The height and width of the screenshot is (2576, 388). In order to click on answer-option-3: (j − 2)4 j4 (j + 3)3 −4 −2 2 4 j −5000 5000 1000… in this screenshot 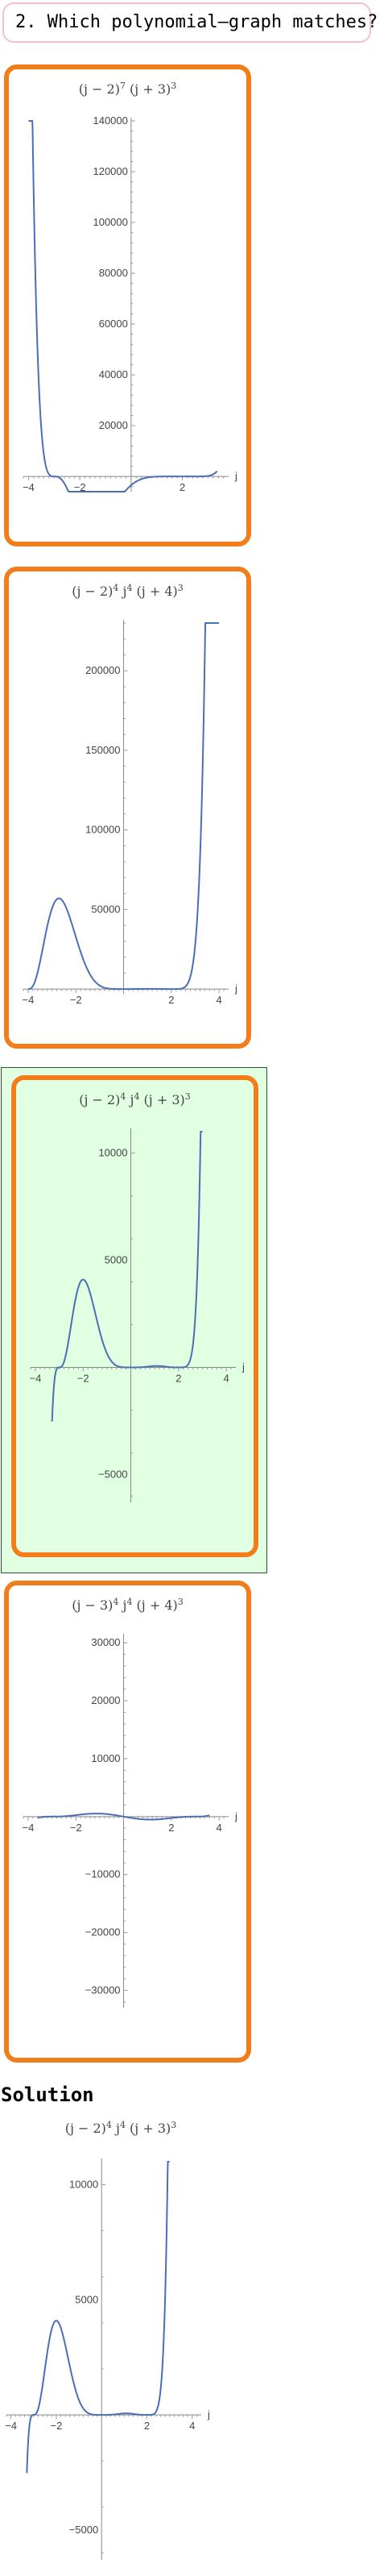, I will do `click(134, 1316)`.